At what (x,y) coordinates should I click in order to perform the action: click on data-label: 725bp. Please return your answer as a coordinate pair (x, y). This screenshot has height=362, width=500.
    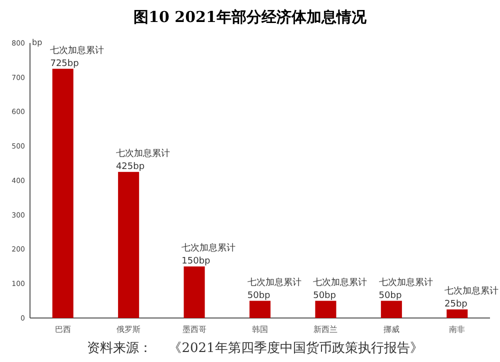
    Looking at the image, I should click on (65, 63).